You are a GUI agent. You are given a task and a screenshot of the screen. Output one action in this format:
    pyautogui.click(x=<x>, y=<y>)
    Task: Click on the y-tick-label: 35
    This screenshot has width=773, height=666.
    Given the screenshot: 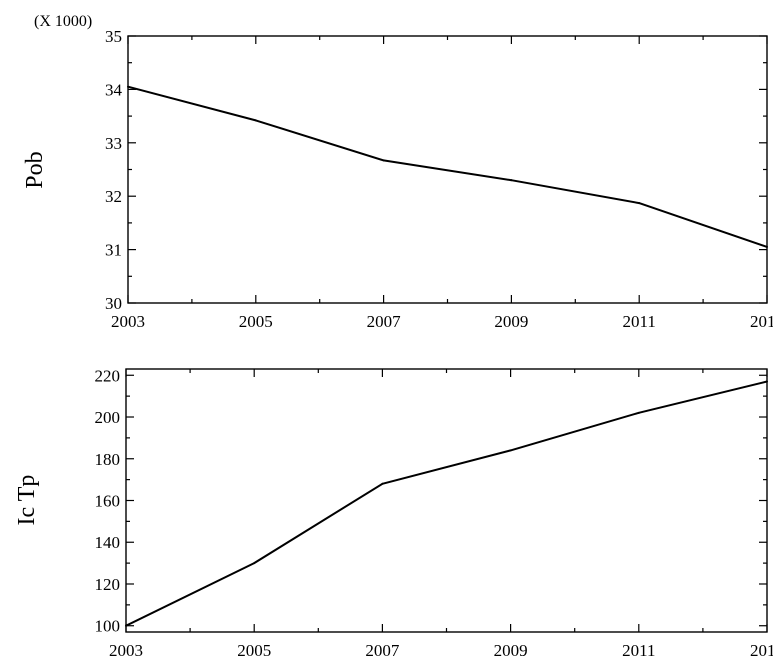 What is the action you would take?
    pyautogui.click(x=113, y=36)
    